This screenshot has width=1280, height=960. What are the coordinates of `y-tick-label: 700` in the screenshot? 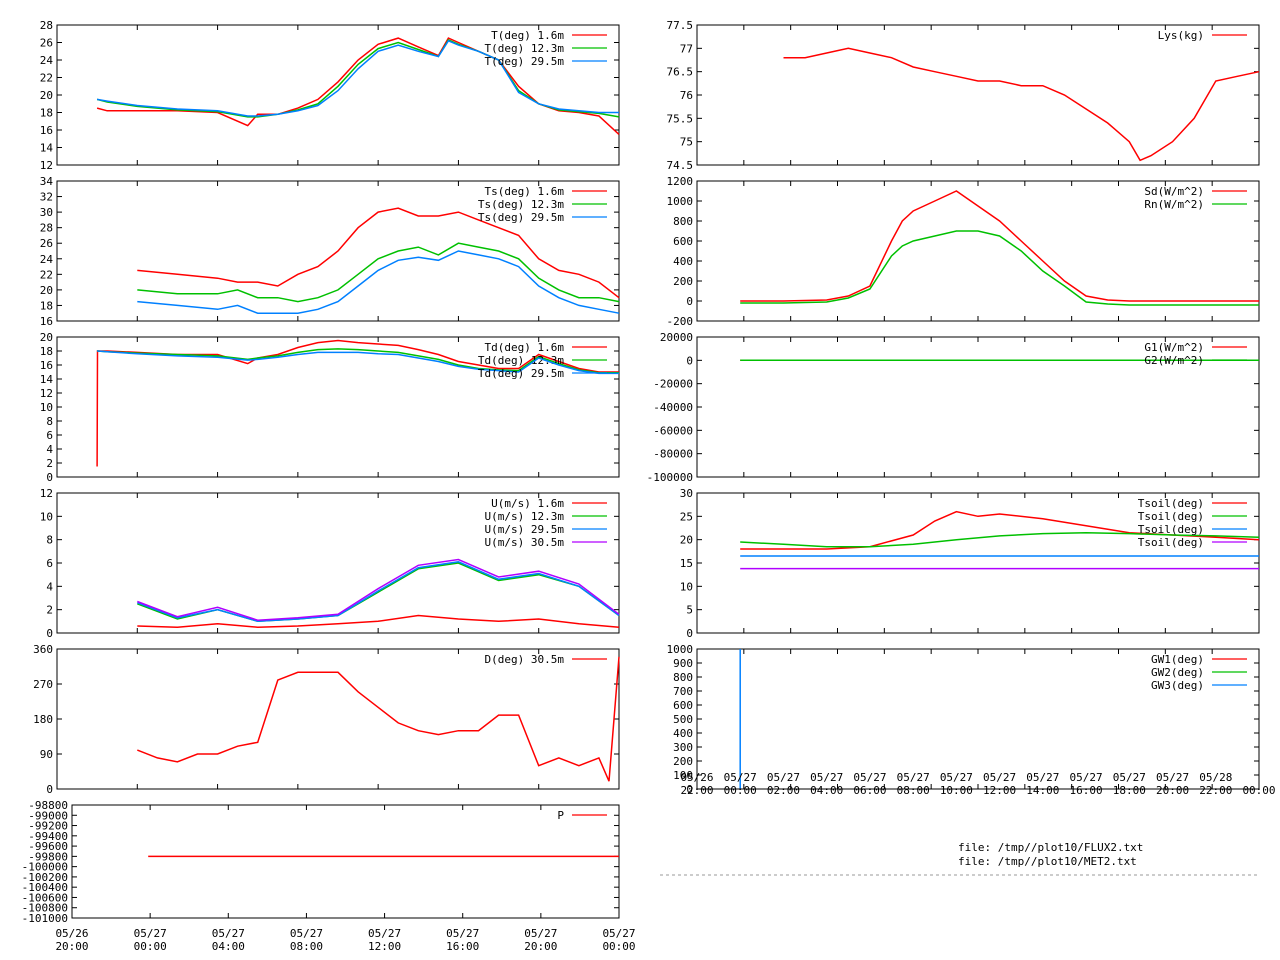 It's located at (683, 691).